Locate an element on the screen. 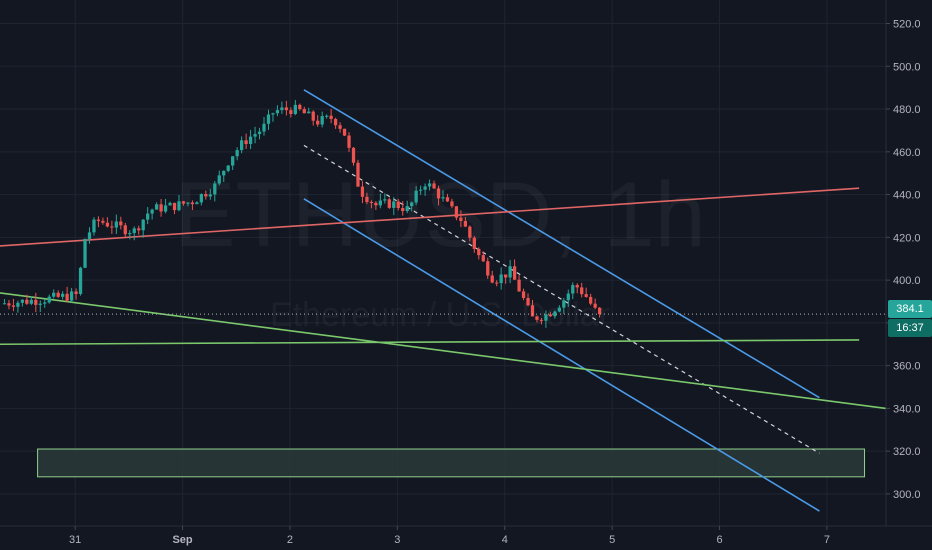  price-tick-label: 420.0 is located at coordinates (907, 238).